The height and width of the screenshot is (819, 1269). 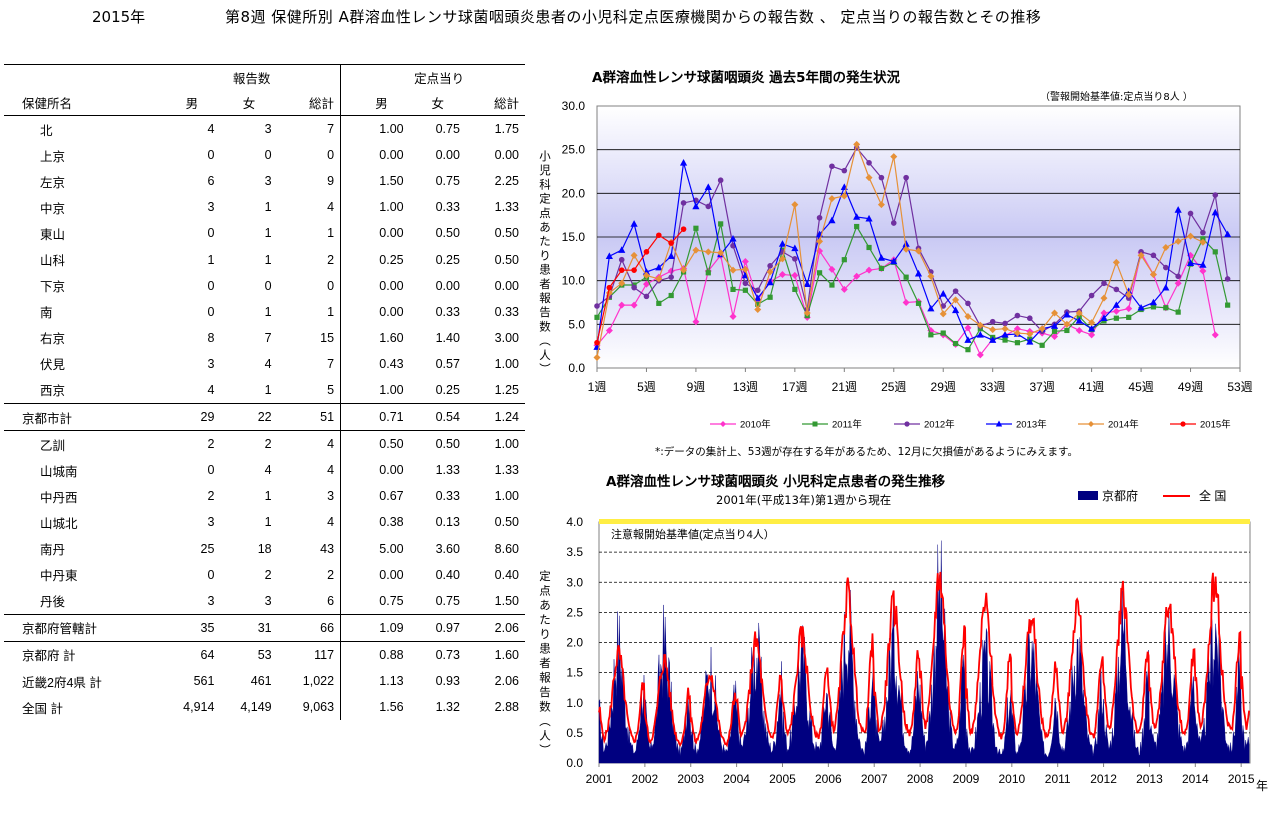 I want to click on chart1-y-tick-label: 30.0, so click(x=574, y=106).